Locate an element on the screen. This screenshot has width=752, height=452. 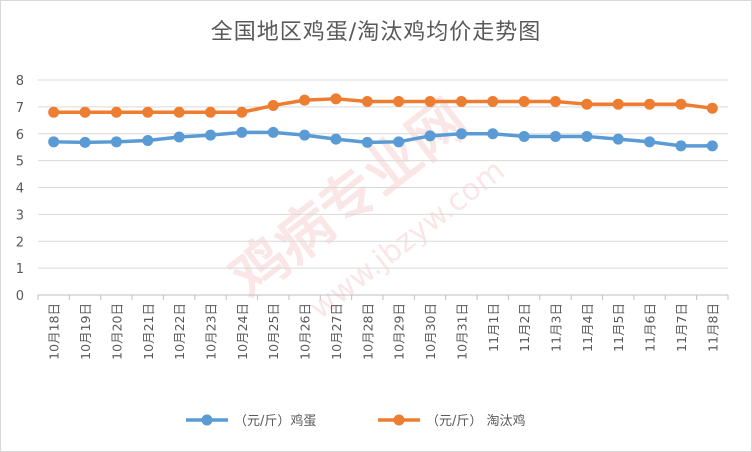
y-tick-label: 7 is located at coordinates (20, 108).